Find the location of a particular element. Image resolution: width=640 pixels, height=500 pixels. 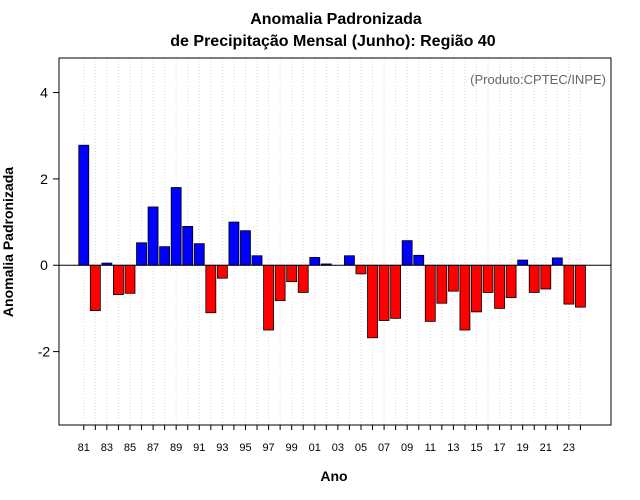

x-tick-label: 21 is located at coordinates (546, 448).